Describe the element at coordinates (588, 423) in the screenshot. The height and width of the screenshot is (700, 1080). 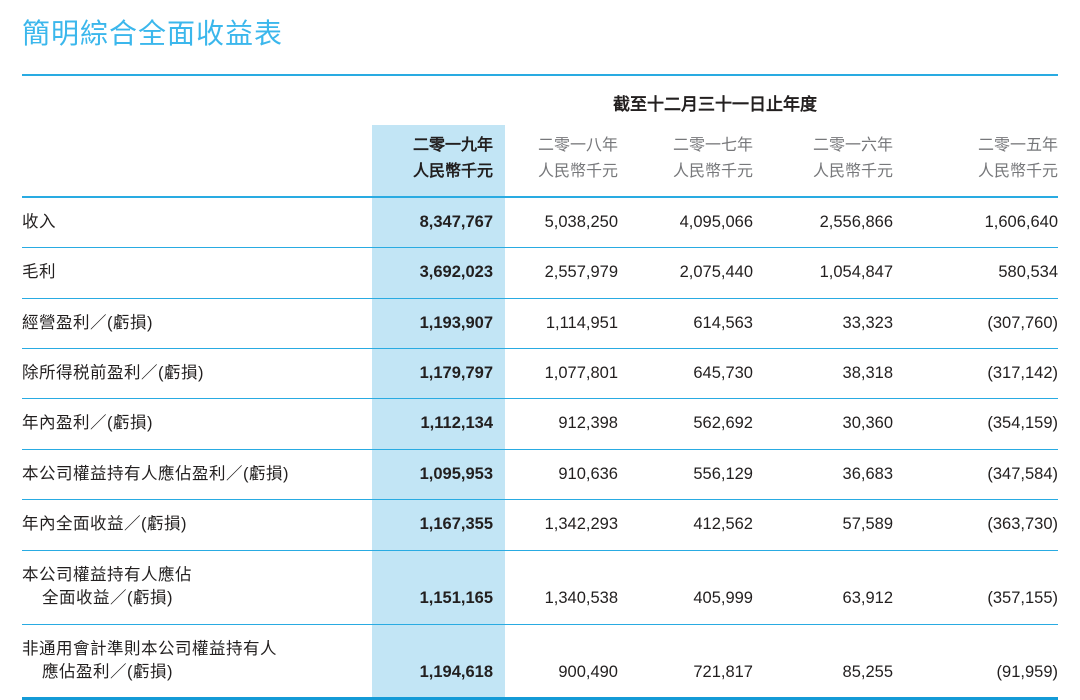
I see `value-2018: 912,398` at that location.